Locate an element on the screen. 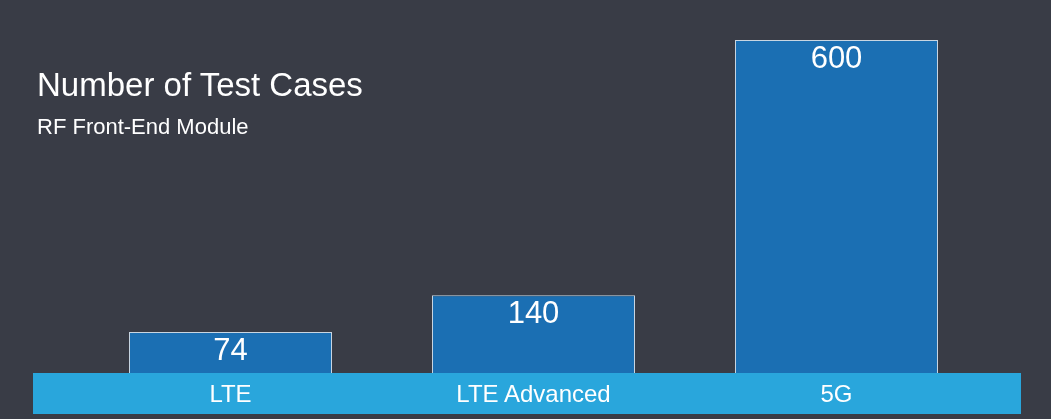 The image size is (1051, 419). data-label: 140 is located at coordinates (533, 313).